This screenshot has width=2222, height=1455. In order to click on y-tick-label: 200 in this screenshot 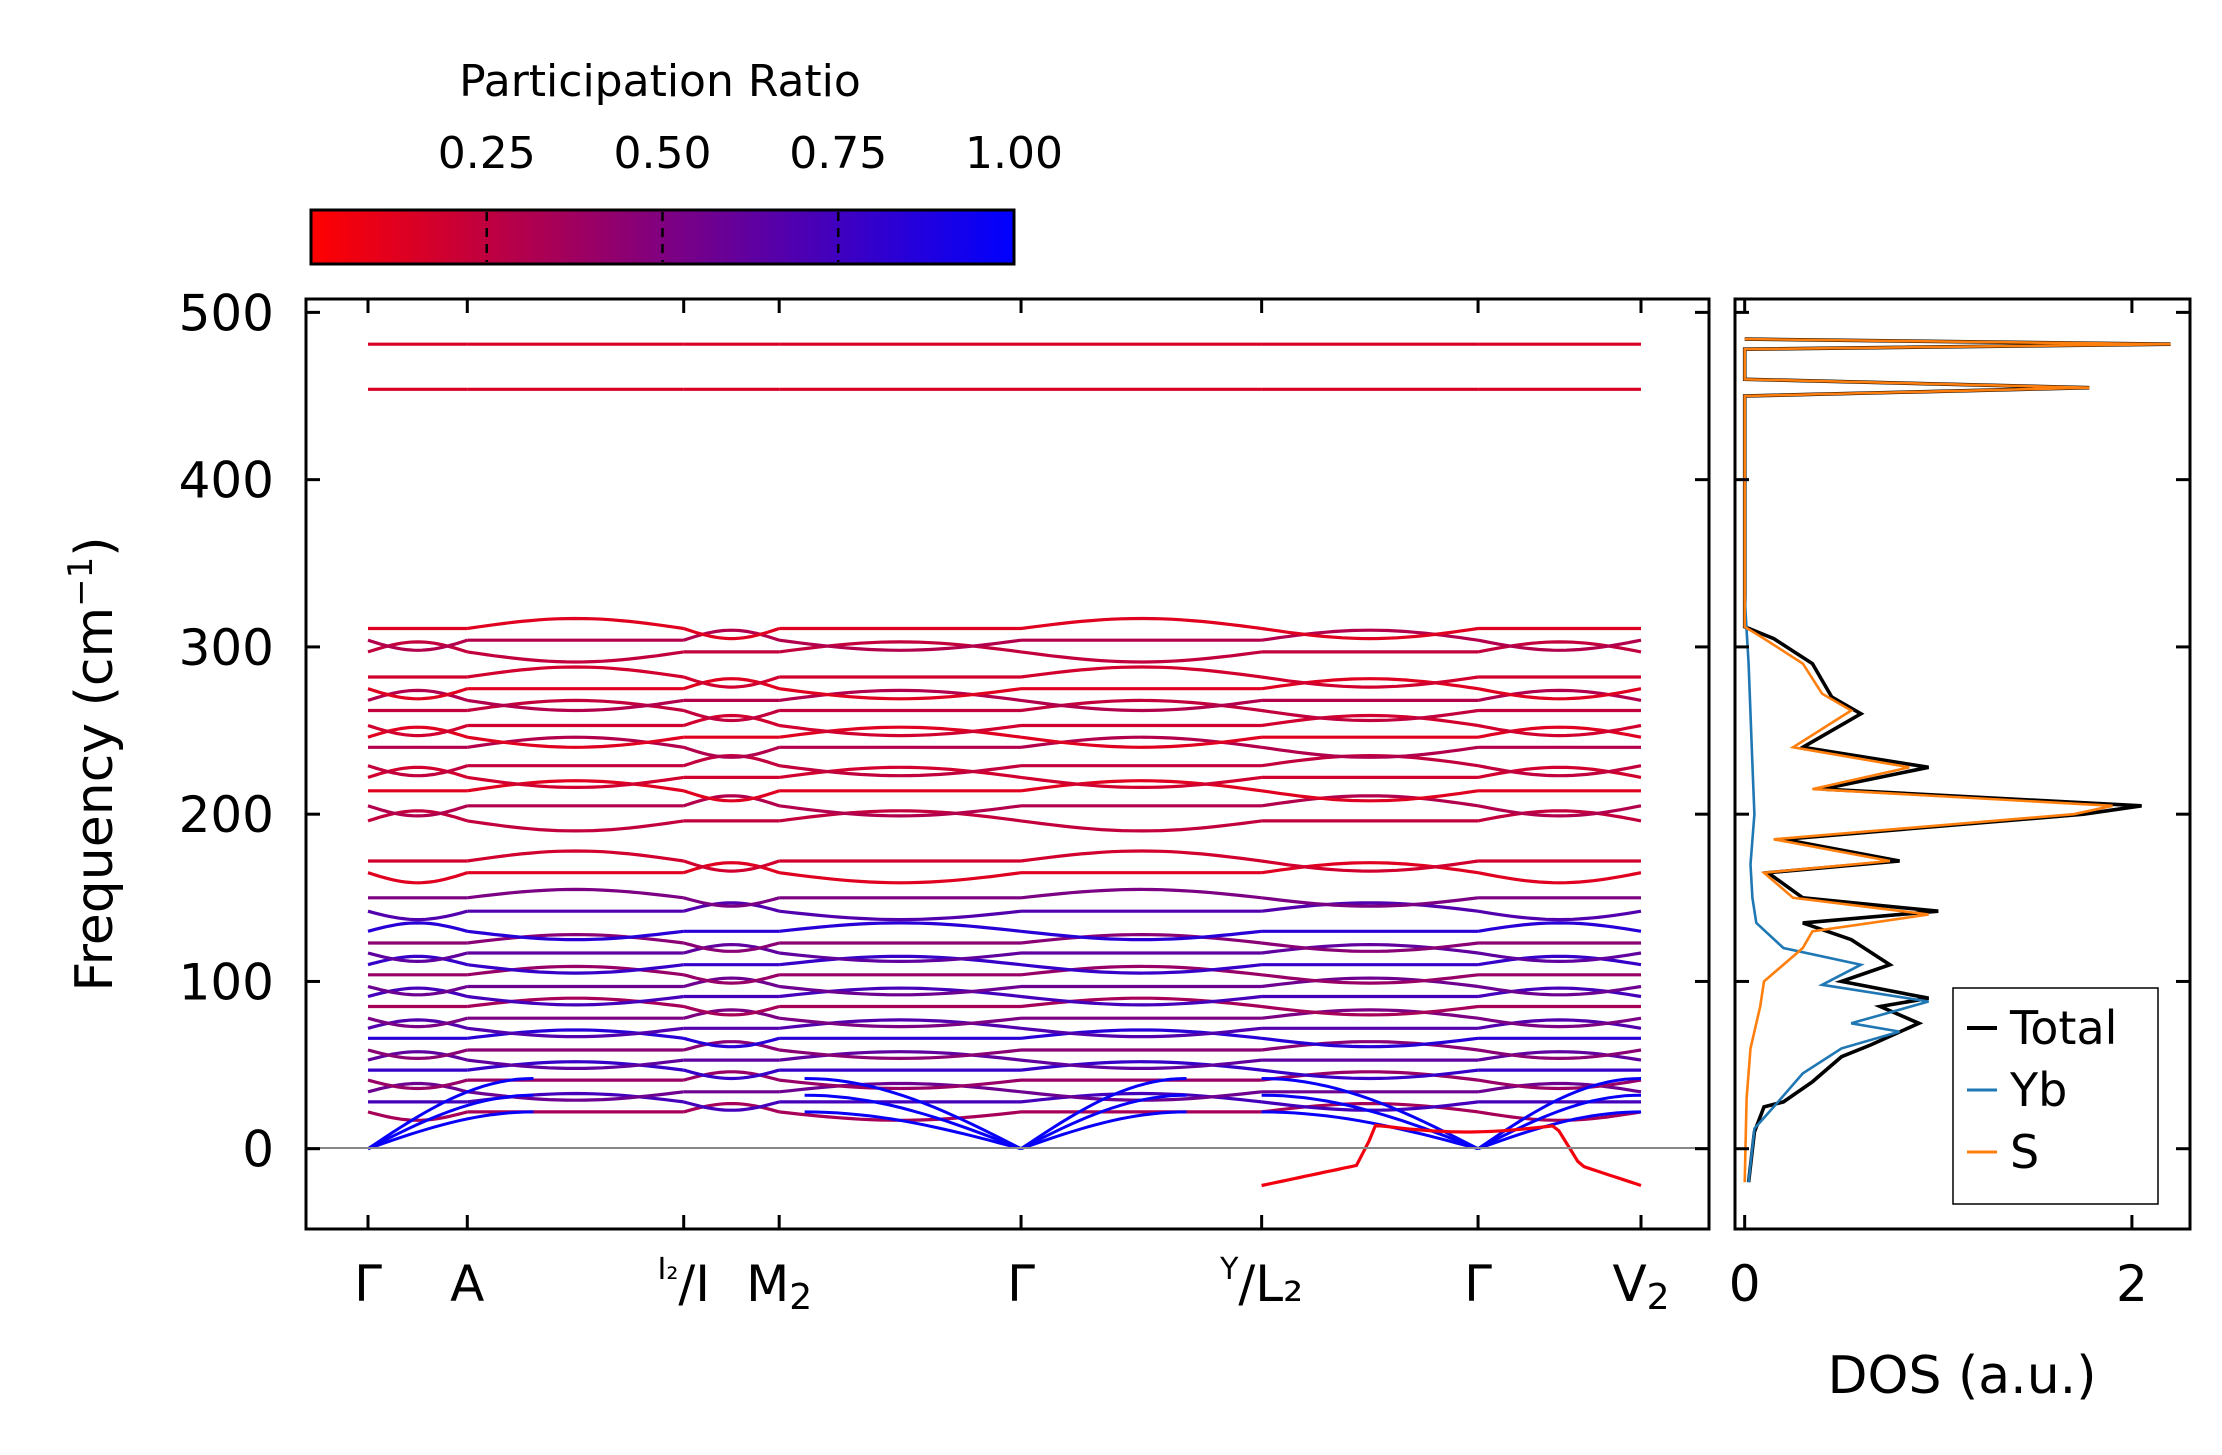, I will do `click(226, 815)`.